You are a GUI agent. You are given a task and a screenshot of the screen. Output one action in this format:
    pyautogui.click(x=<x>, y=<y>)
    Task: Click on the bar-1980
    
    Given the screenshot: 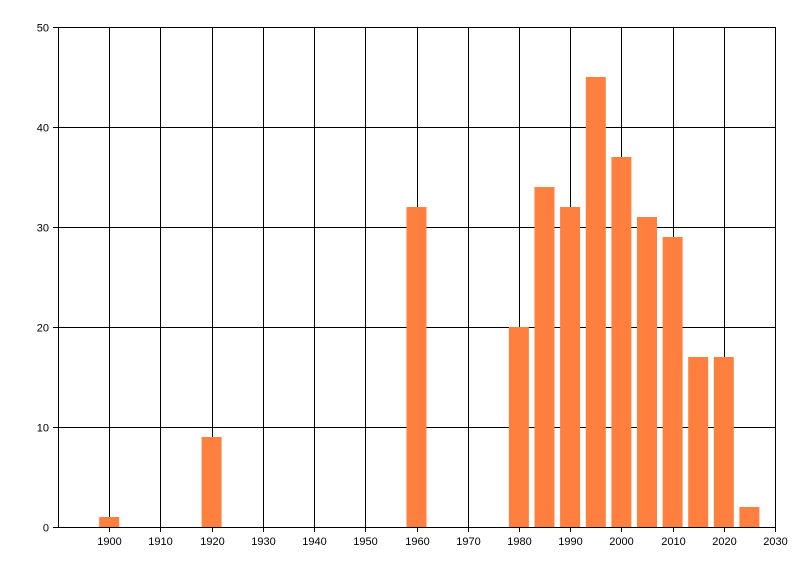 What is the action you would take?
    pyautogui.click(x=518, y=427)
    